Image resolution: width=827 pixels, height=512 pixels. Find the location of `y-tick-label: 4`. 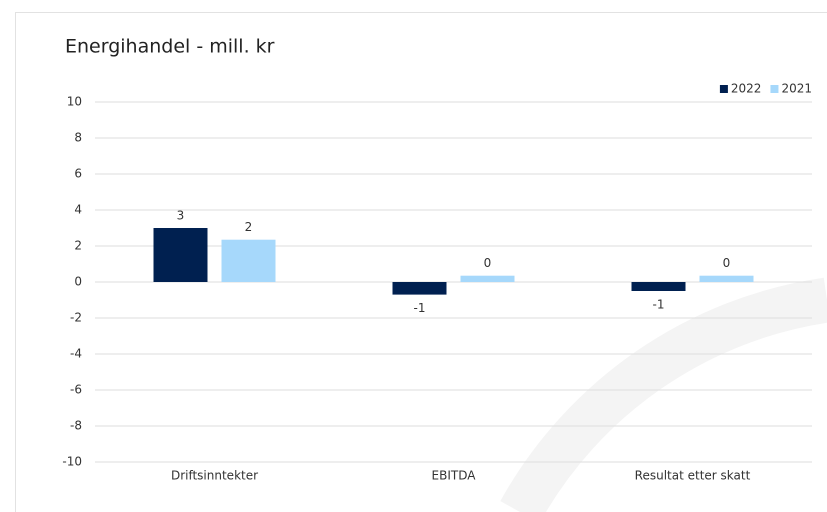

y-tick-label: 4 is located at coordinates (78, 210).